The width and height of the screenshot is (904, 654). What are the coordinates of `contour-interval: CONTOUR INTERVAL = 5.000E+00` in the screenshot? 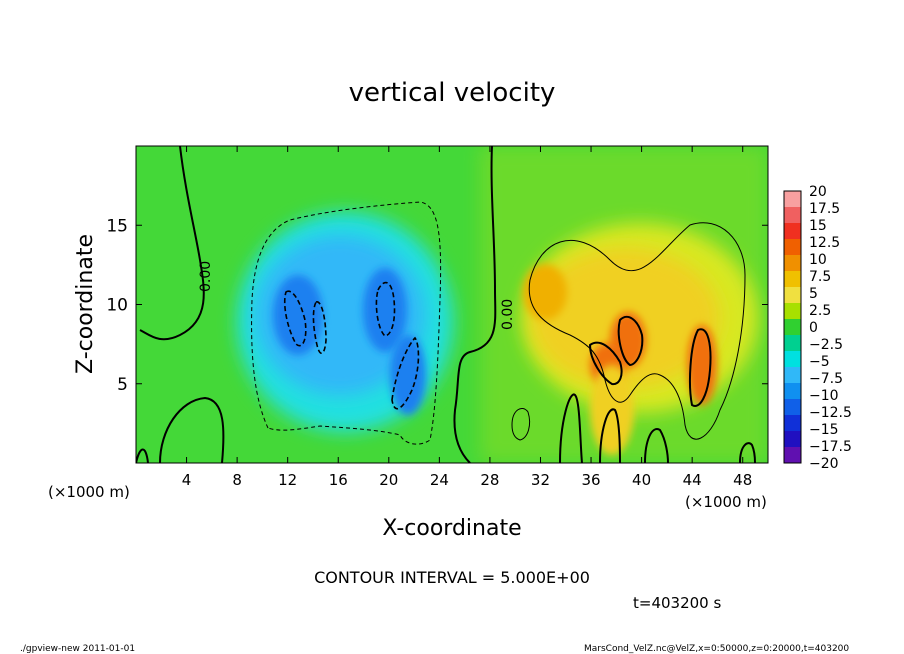 It's located at (452, 577).